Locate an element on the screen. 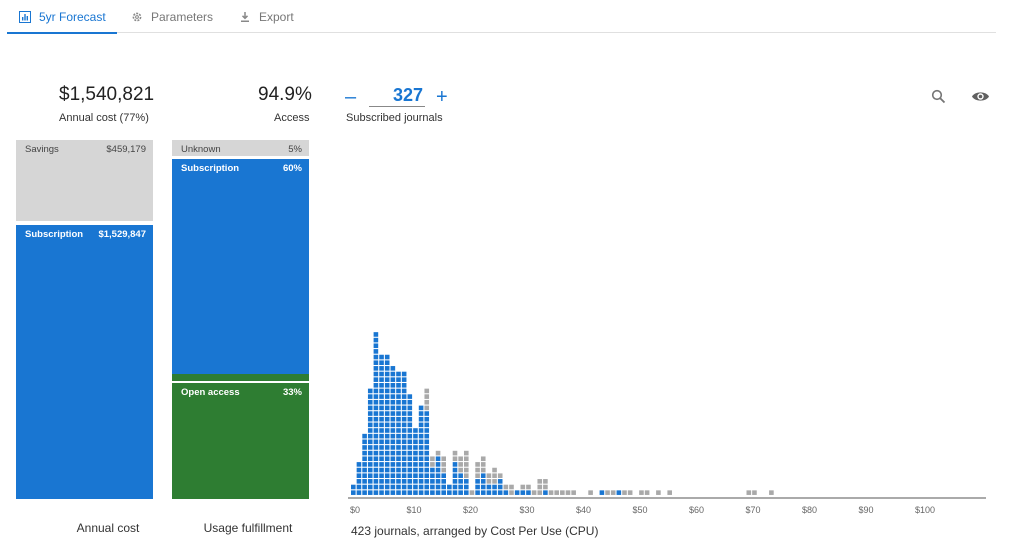 The image size is (1013, 547). decrement-button: – is located at coordinates (351, 97).